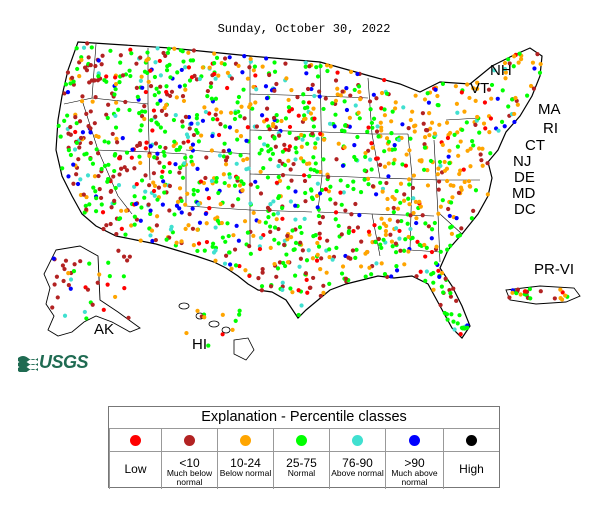 The width and height of the screenshot is (608, 509). Describe the element at coordinates (245, 463) in the screenshot. I see `legend-range-below: 10-24` at that location.